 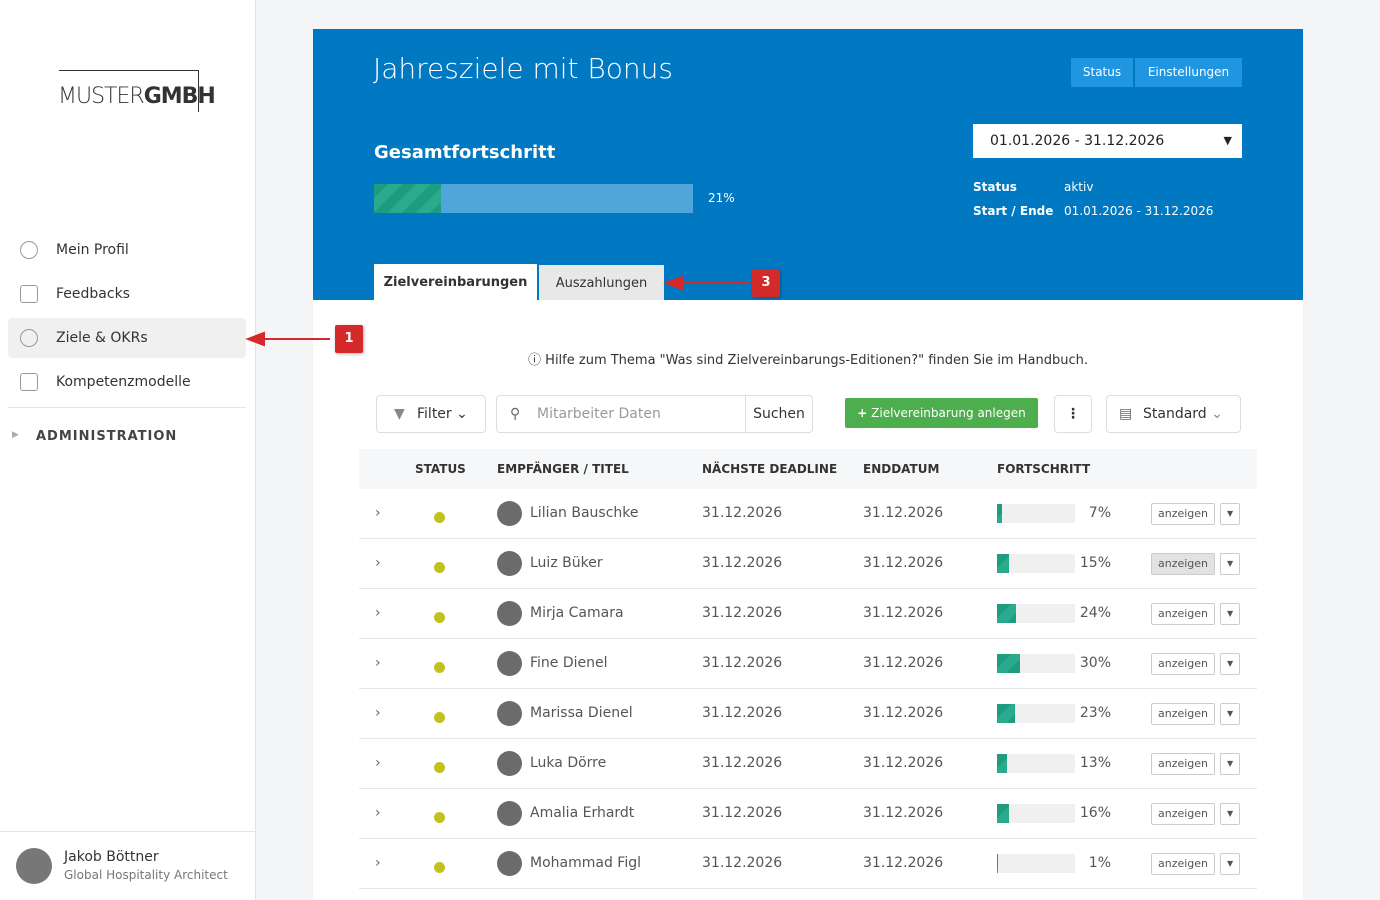 I want to click on nav-item: Mein Profil, so click(x=127, y=250).